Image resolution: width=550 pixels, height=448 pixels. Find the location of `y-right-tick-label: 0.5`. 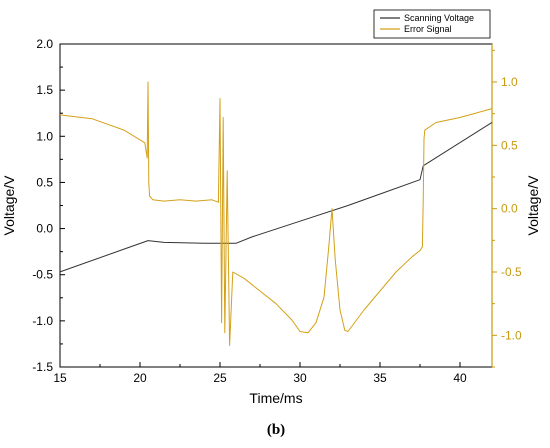

y-right-tick-label: 0.5 is located at coordinates (509, 145).